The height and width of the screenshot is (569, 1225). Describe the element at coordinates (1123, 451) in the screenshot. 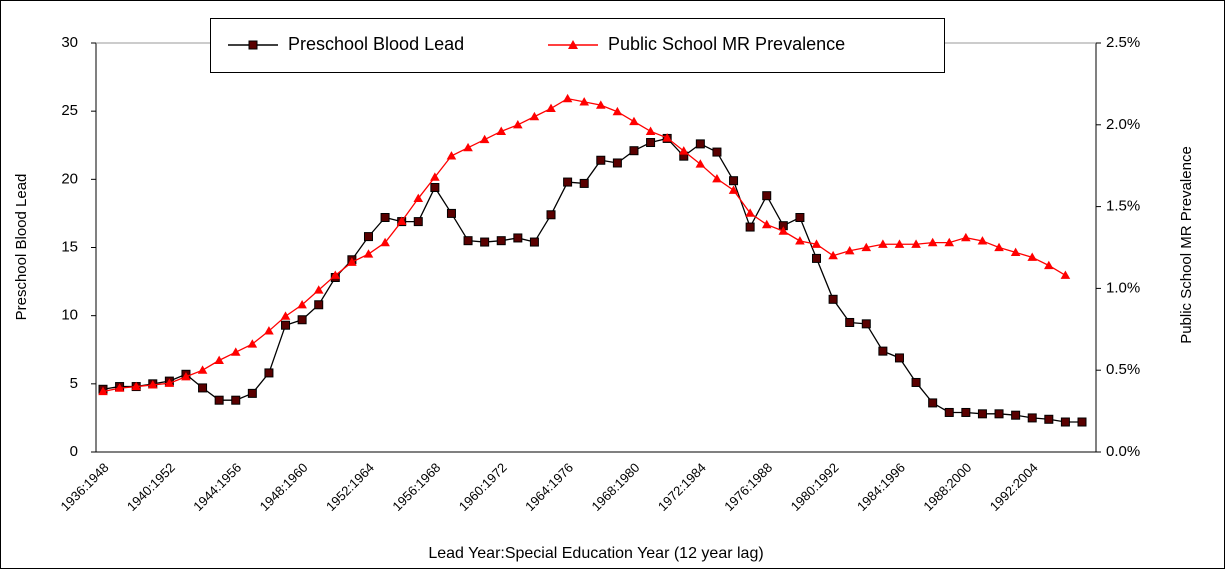

I see `y2-tick-label: 0.0%` at that location.